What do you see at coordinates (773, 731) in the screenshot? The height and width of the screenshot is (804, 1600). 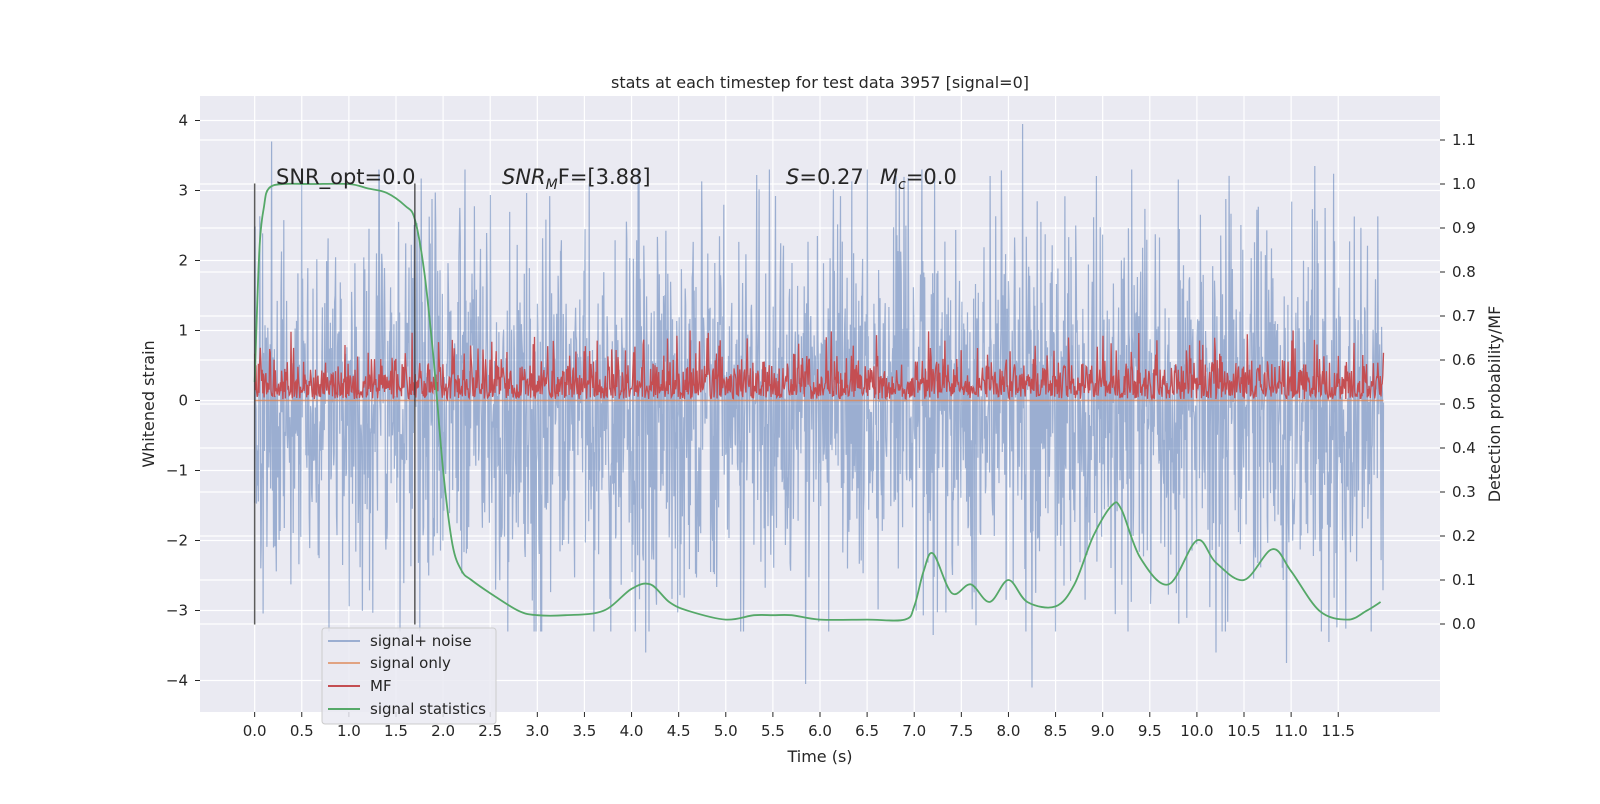 I see `x-tick-label: 5.5` at bounding box center [773, 731].